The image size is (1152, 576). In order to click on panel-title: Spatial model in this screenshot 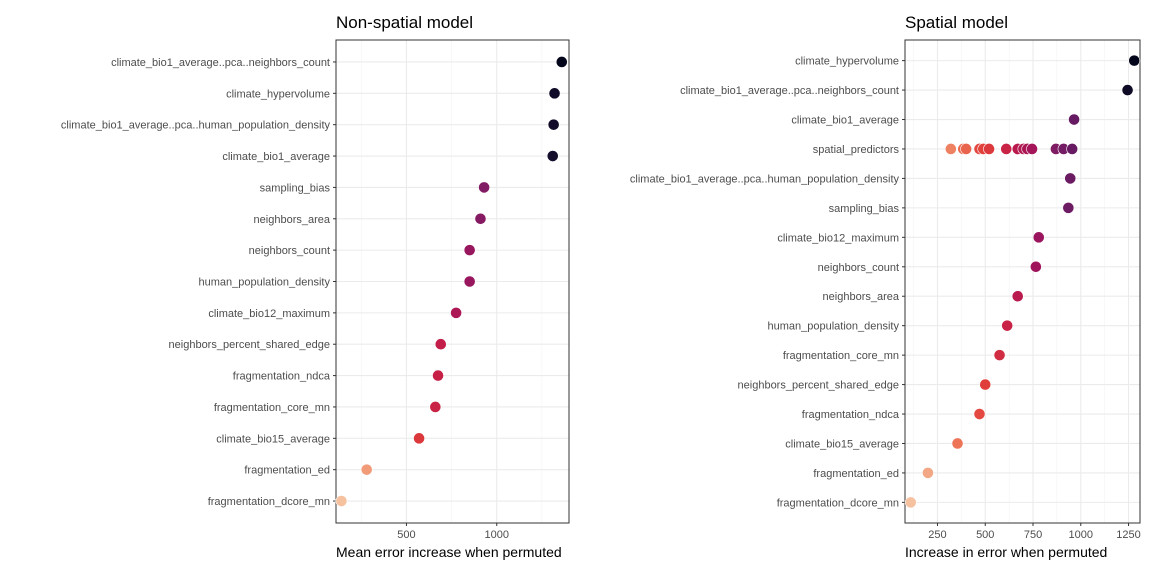, I will do `click(956, 22)`.